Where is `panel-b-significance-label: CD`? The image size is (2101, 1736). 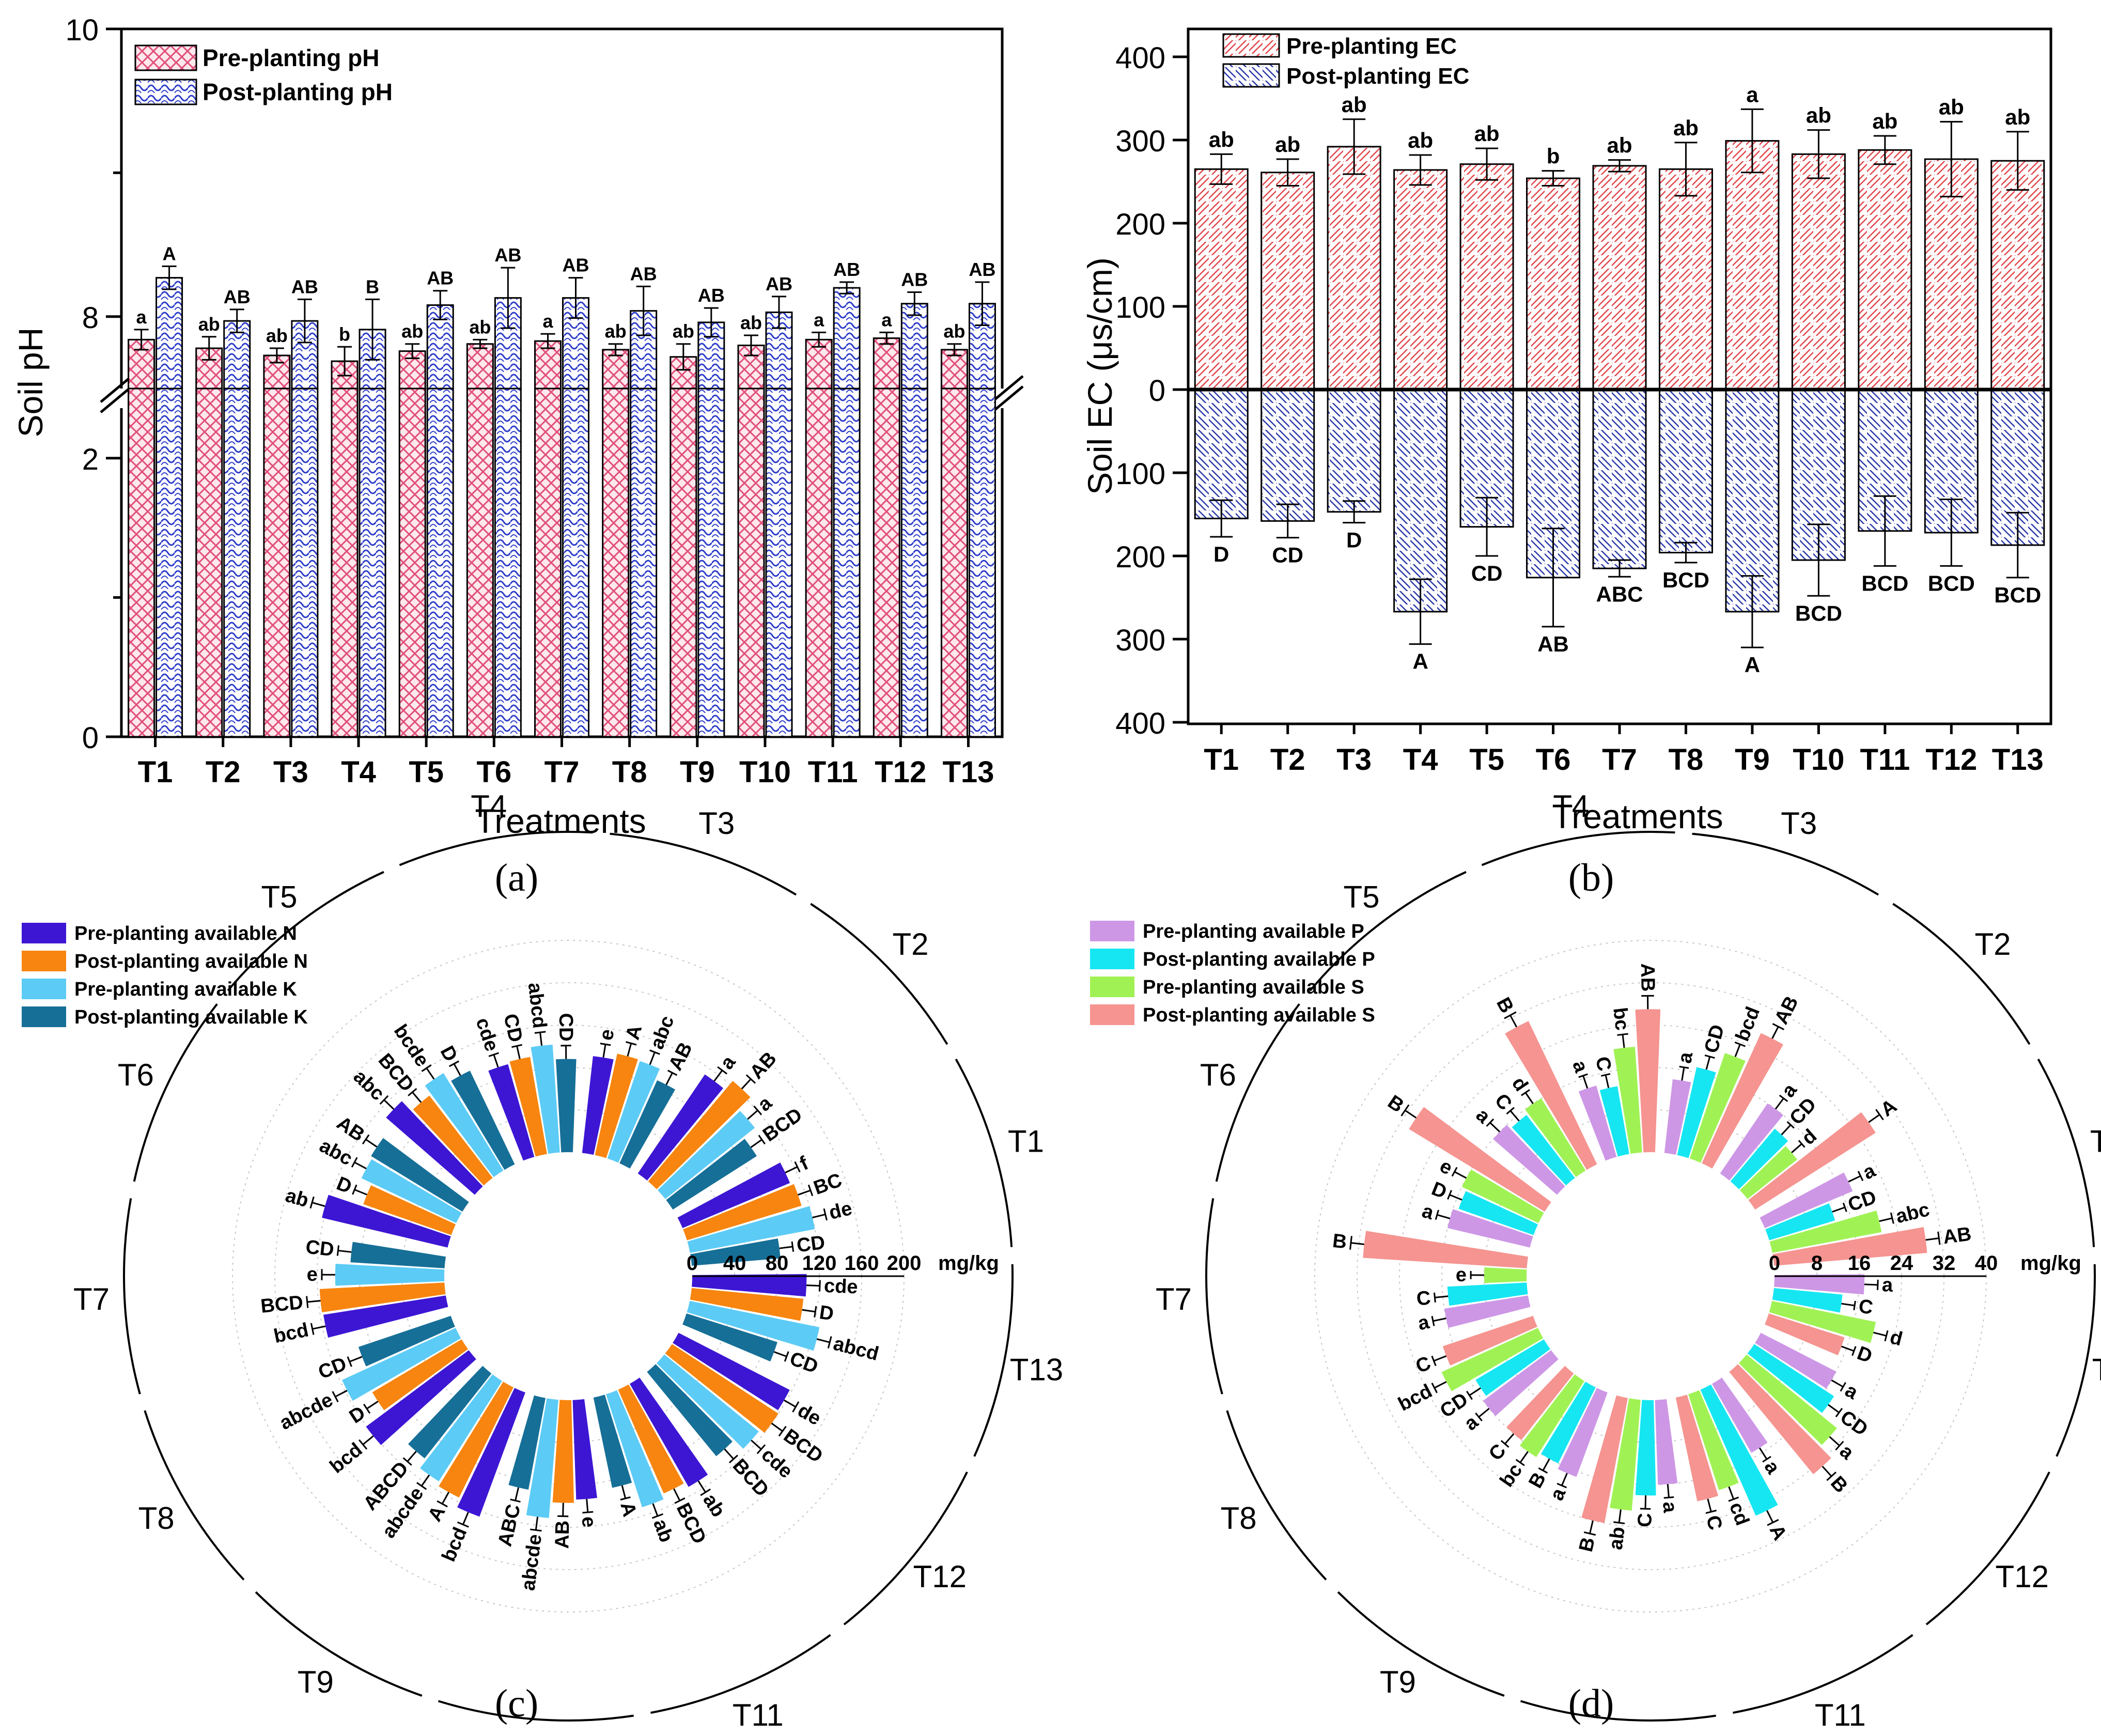 panel-b-significance-label: CD is located at coordinates (1487, 573).